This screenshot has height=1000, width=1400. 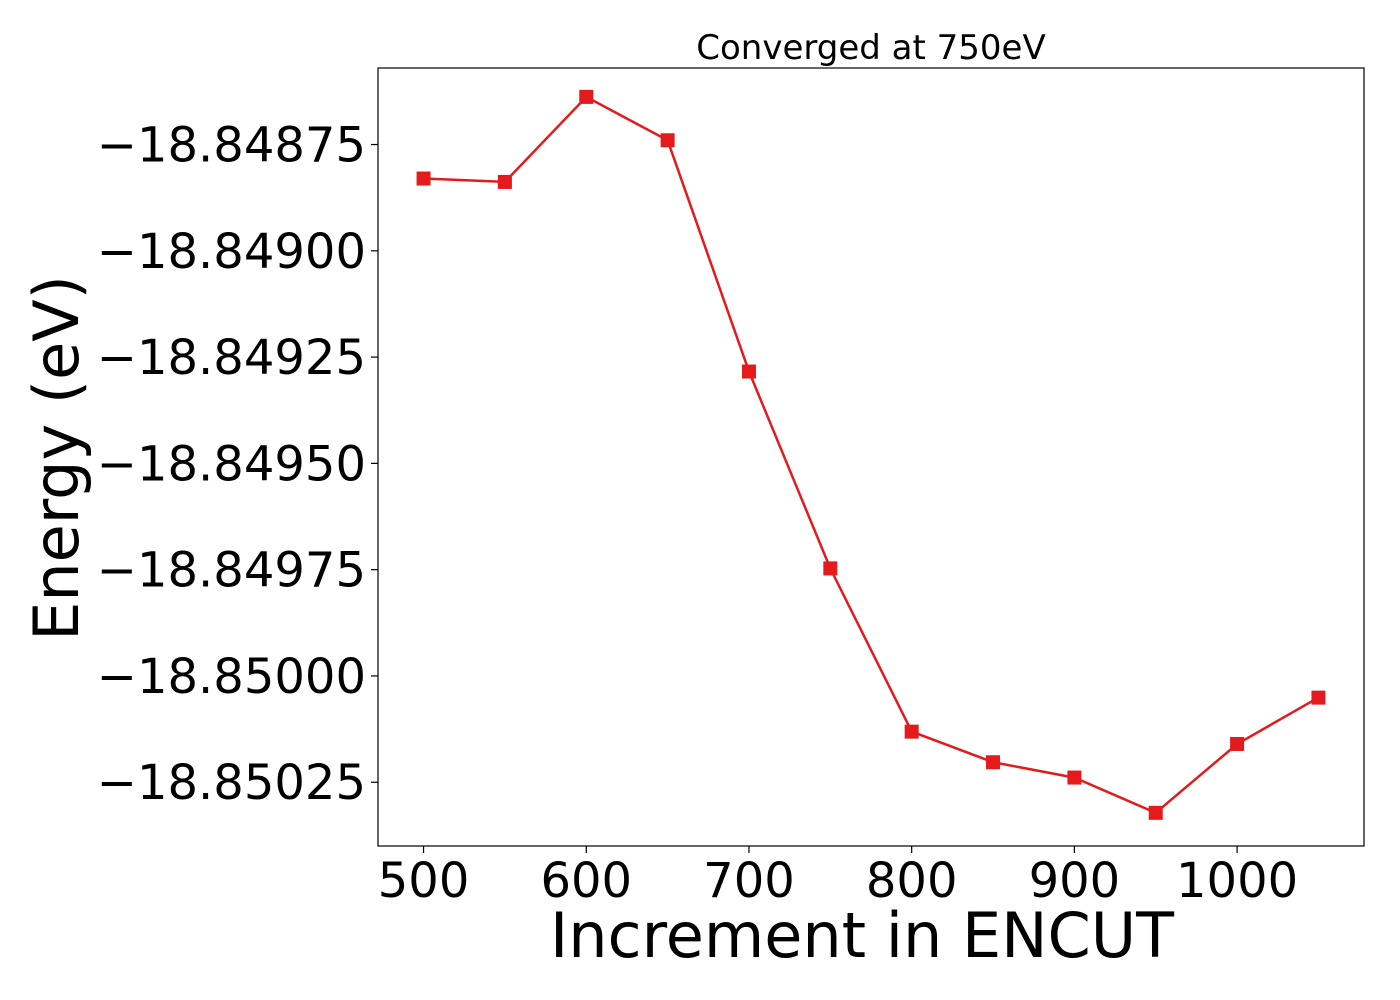 I want to click on y-axis-label: Energy (eV), so click(x=56, y=458).